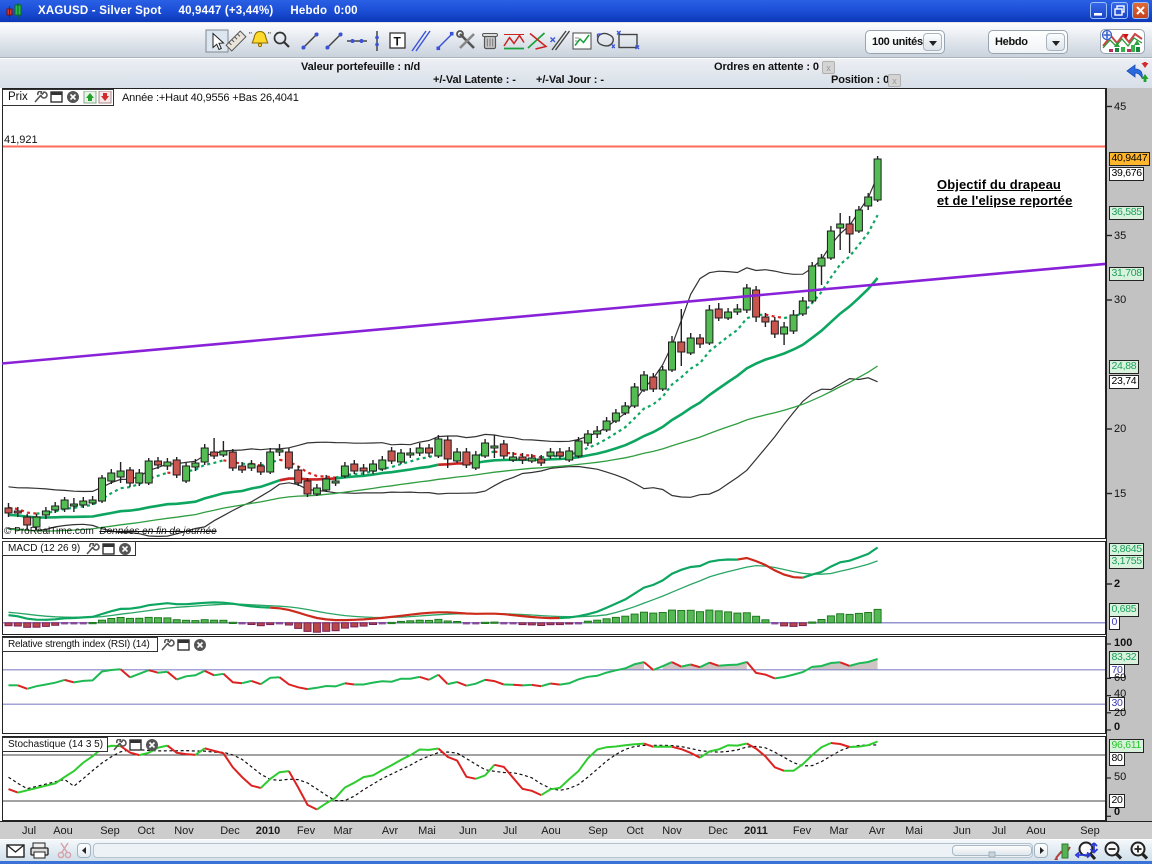  I want to click on svg-text: T, so click(398, 42).